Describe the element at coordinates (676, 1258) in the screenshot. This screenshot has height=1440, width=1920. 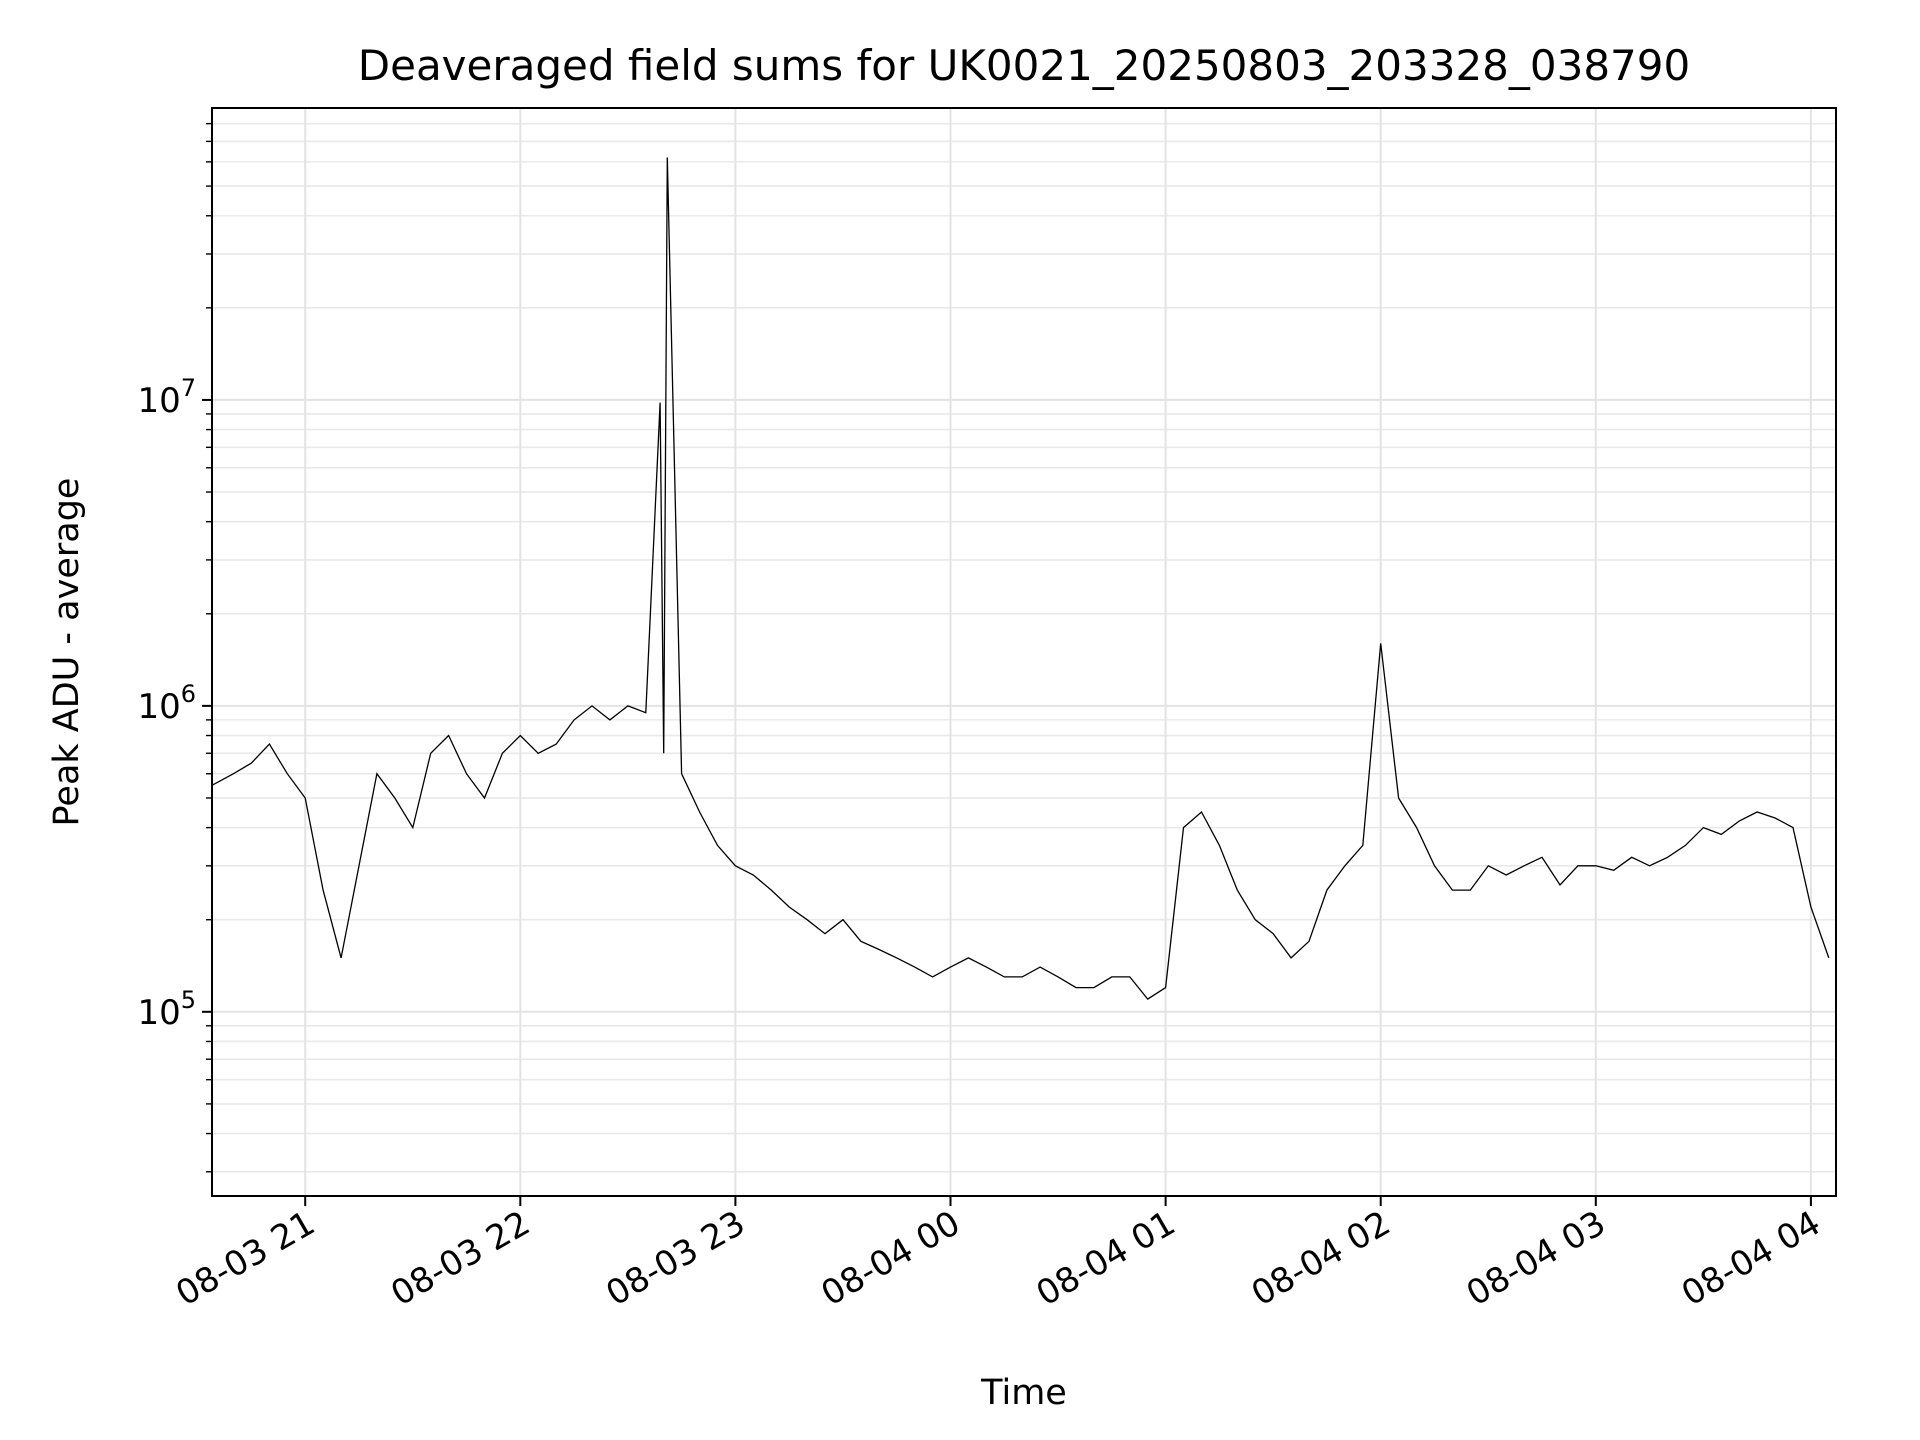
I see `x-tick-label: 08-03 23` at that location.